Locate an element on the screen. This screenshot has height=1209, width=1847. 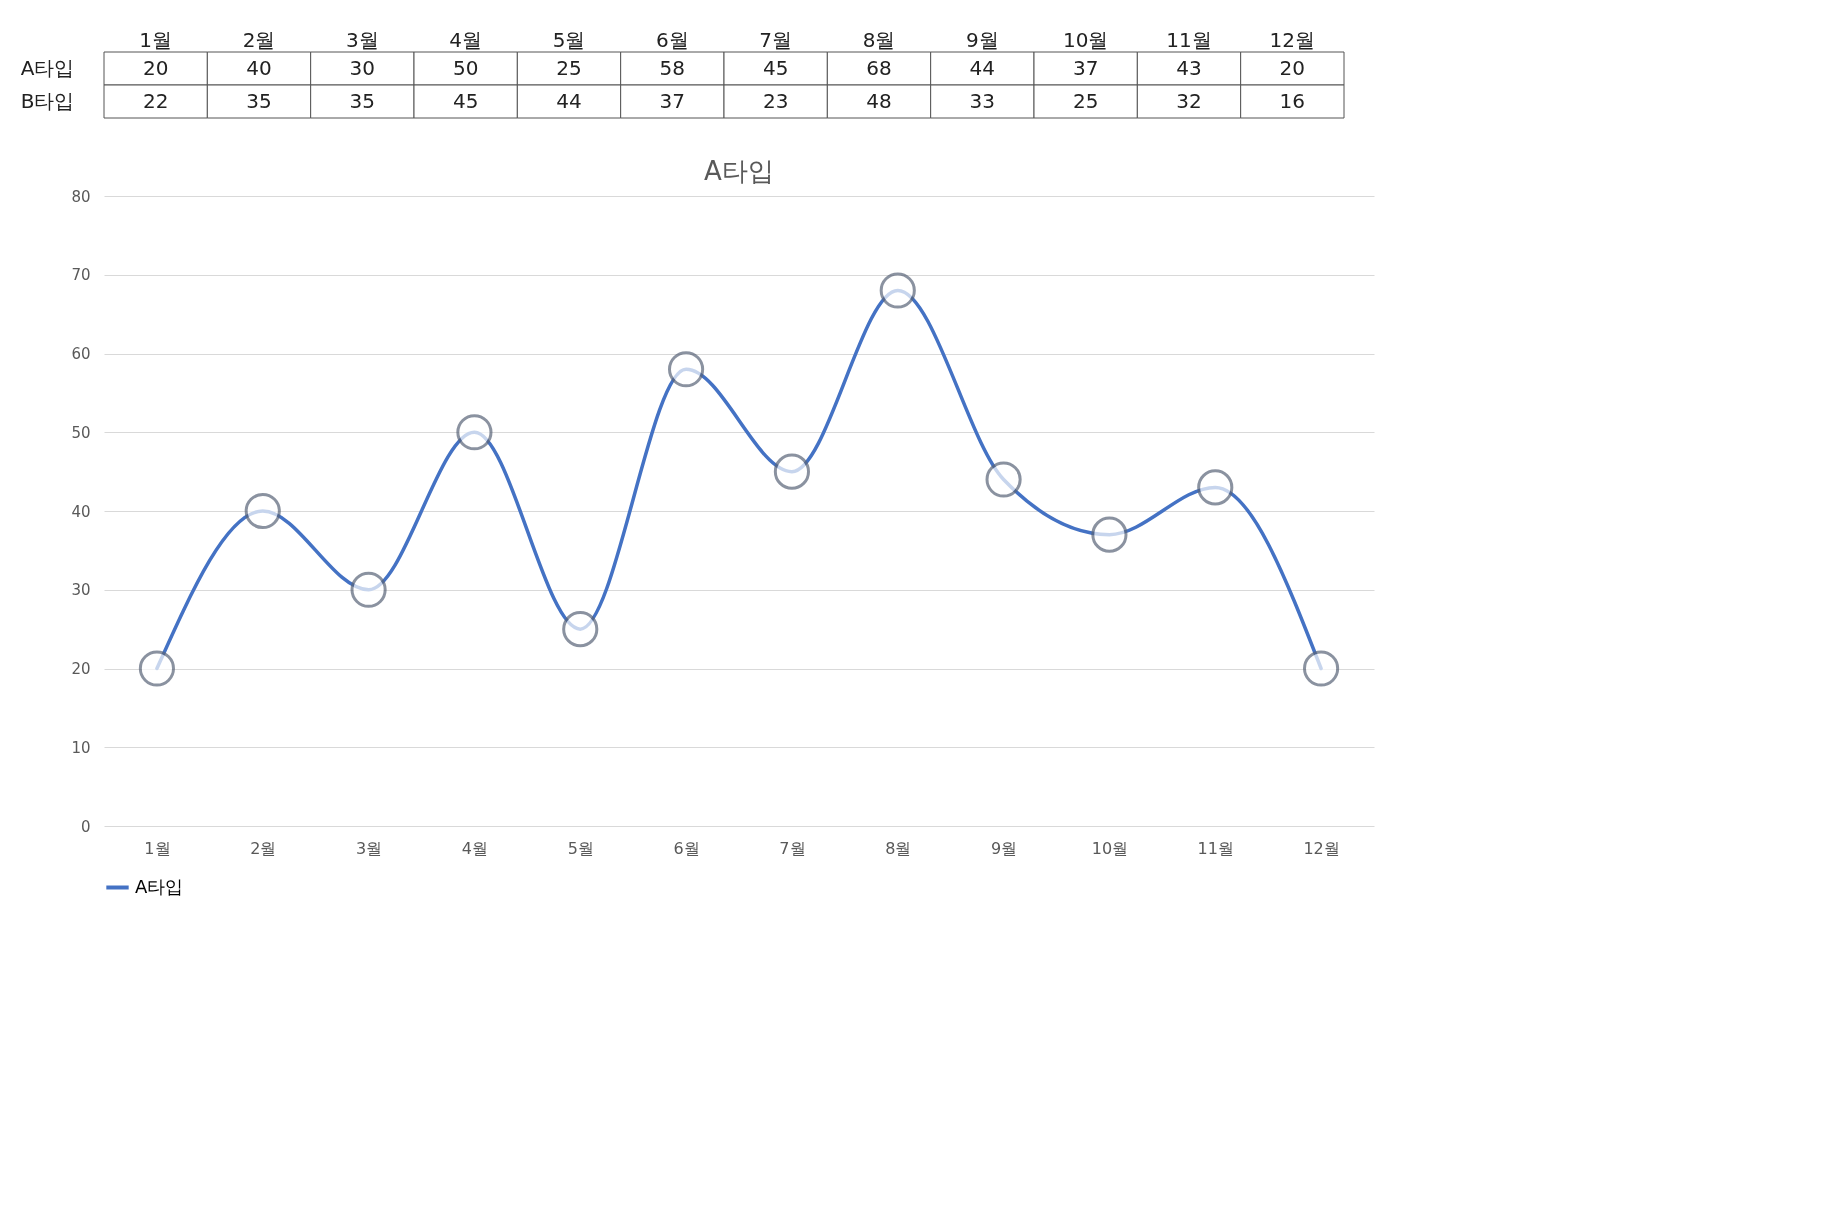
data-label: 30 is located at coordinates (362, 67).